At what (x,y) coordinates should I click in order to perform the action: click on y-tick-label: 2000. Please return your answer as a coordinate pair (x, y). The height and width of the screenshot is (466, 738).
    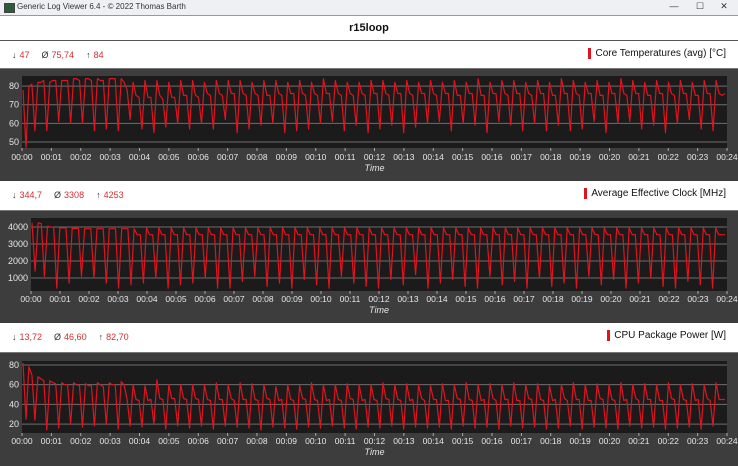
    Looking at the image, I should click on (18, 261).